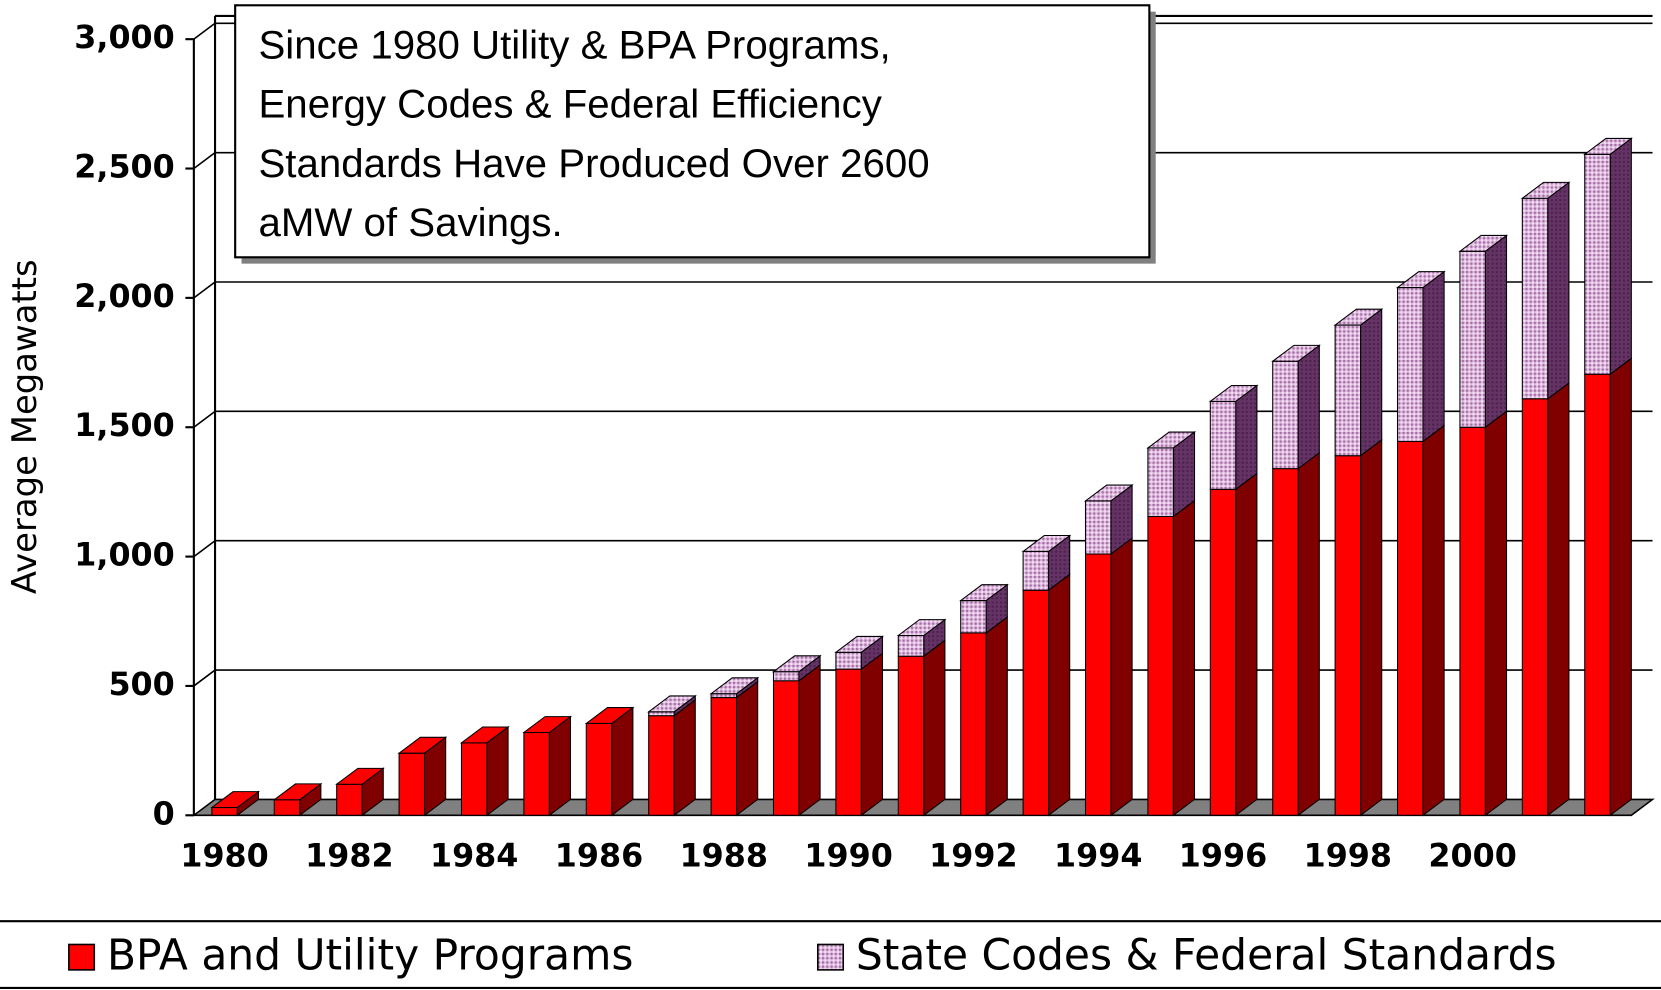 This screenshot has height=990, width=1661. What do you see at coordinates (164, 814) in the screenshot?
I see `y-tick-label: 0` at bounding box center [164, 814].